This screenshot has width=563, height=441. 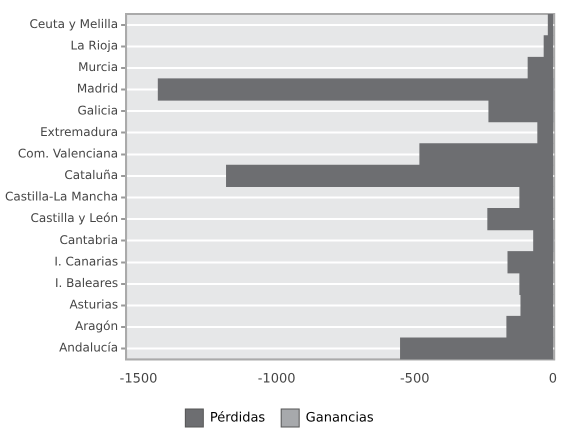 What do you see at coordinates (74, 218) in the screenshot?
I see `y-tick-label: Castilla y León` at bounding box center [74, 218].